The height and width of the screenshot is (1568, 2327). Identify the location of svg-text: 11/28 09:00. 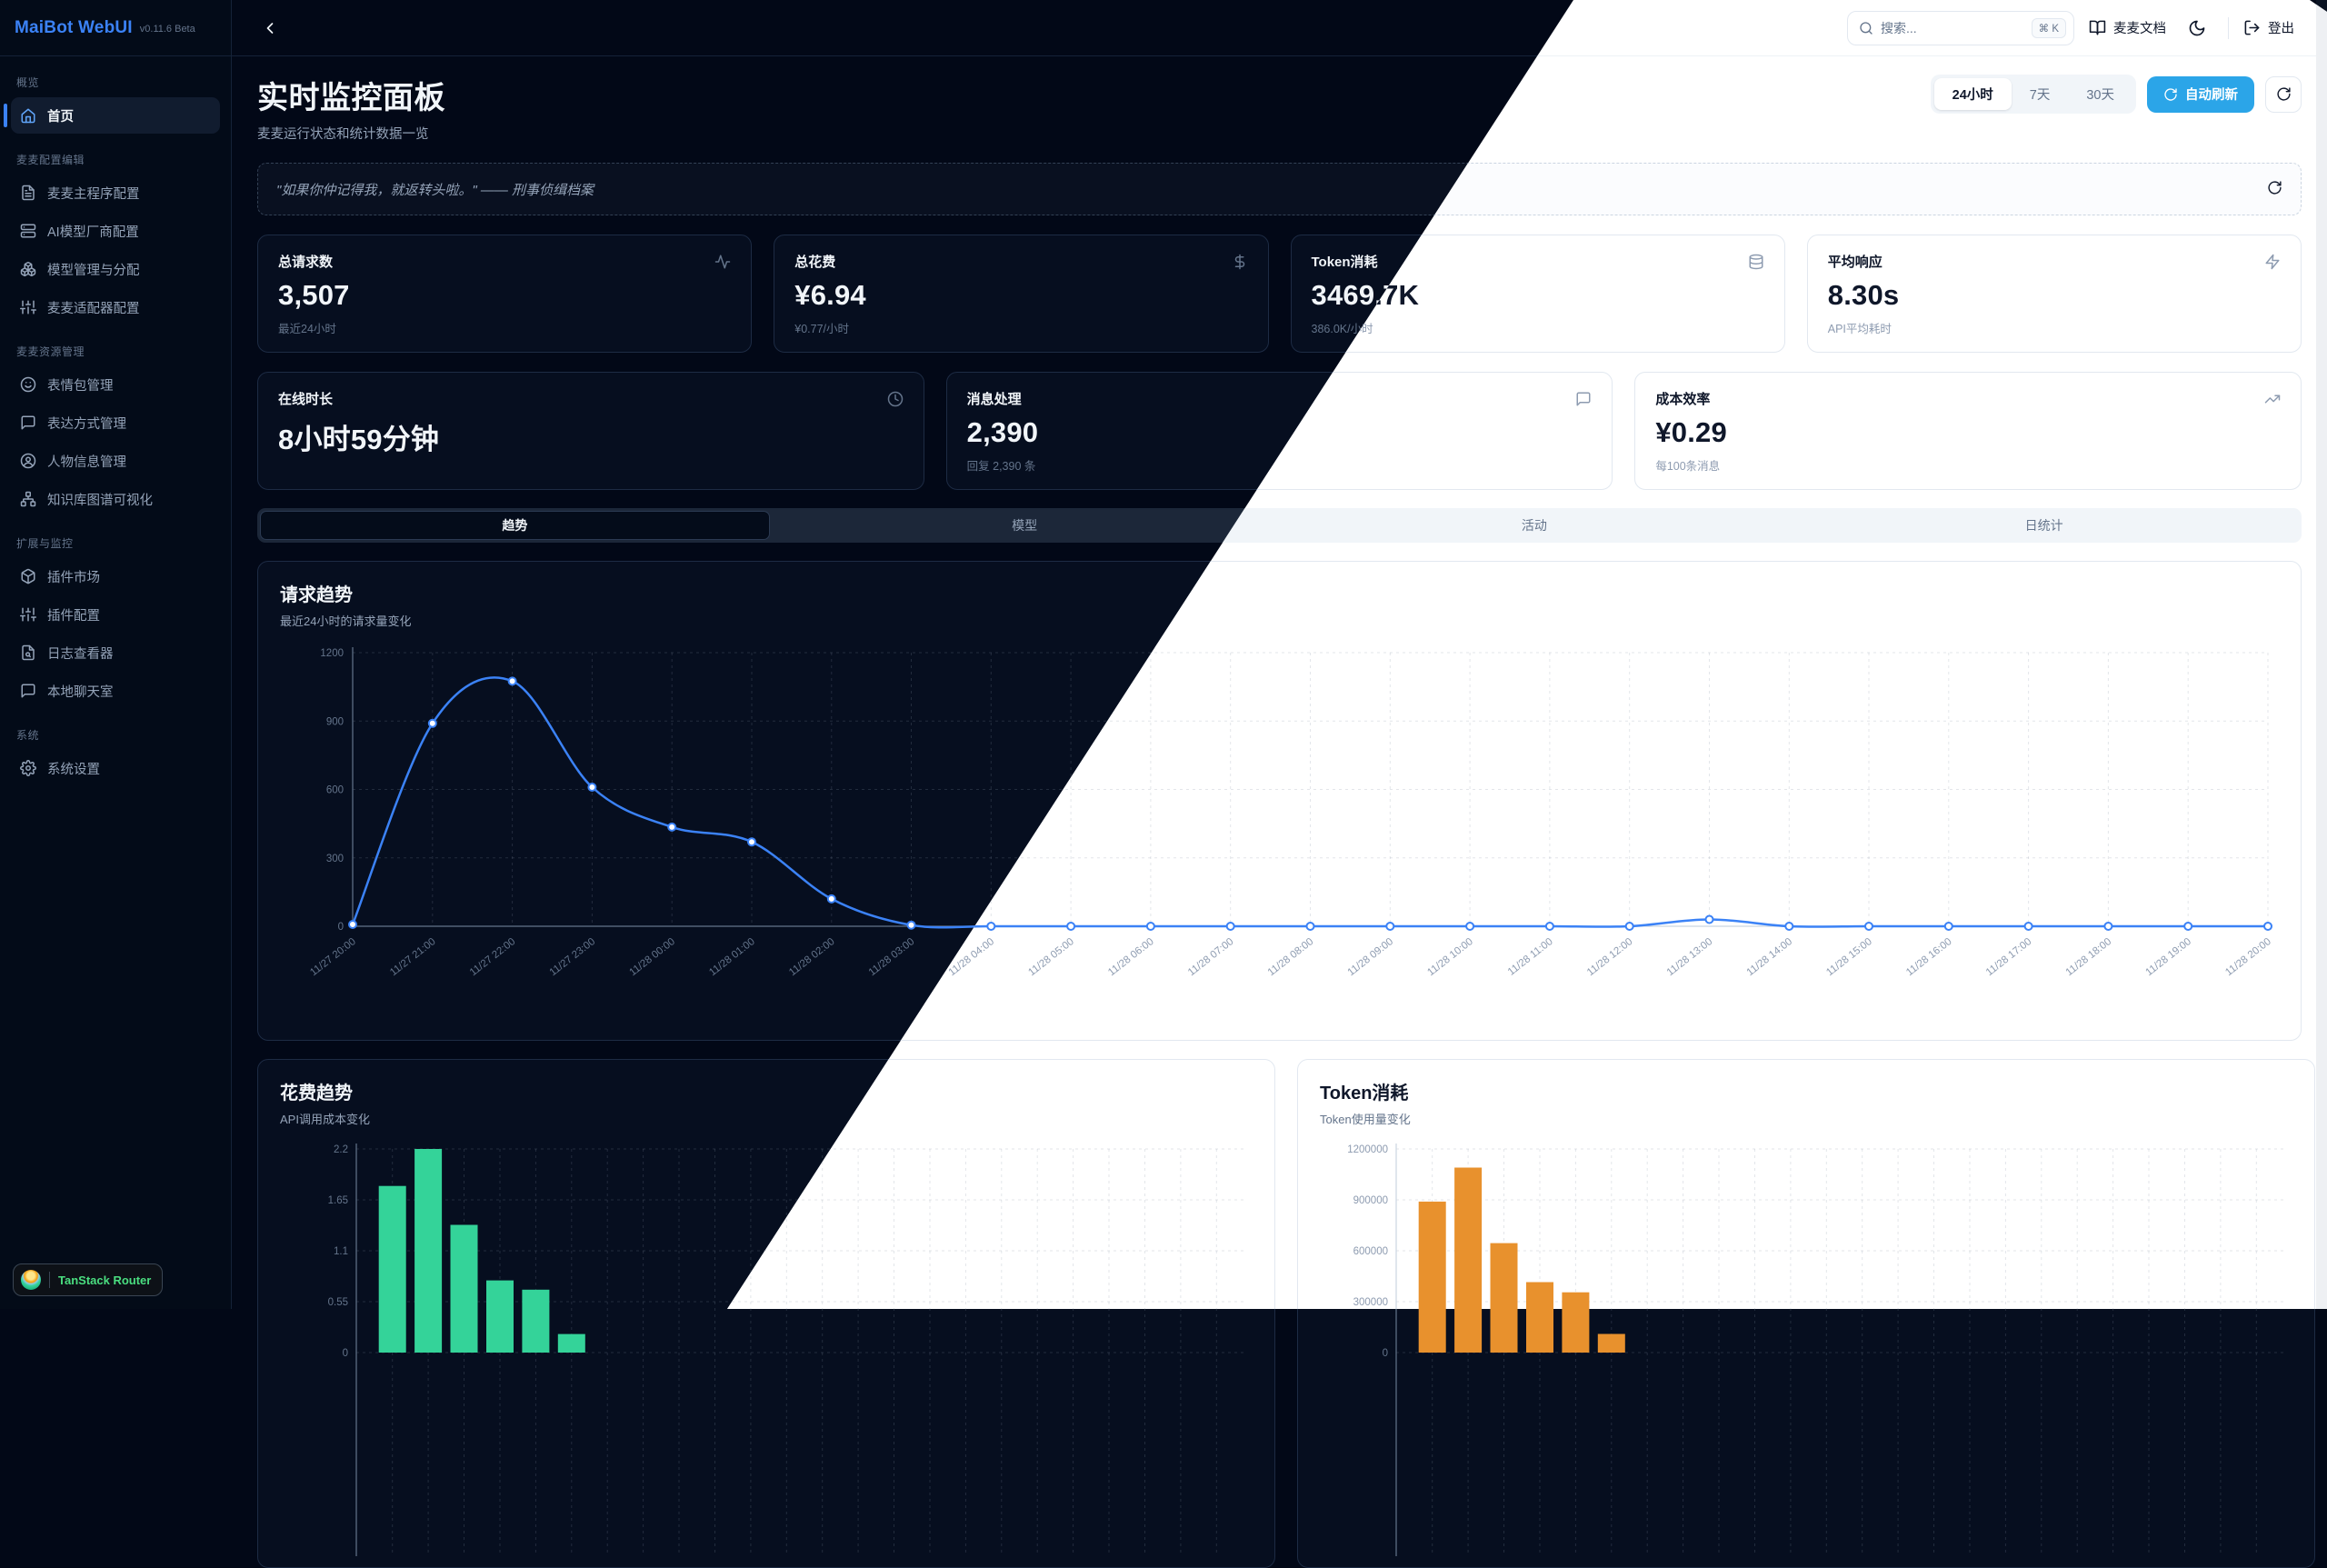
(1371, 957).